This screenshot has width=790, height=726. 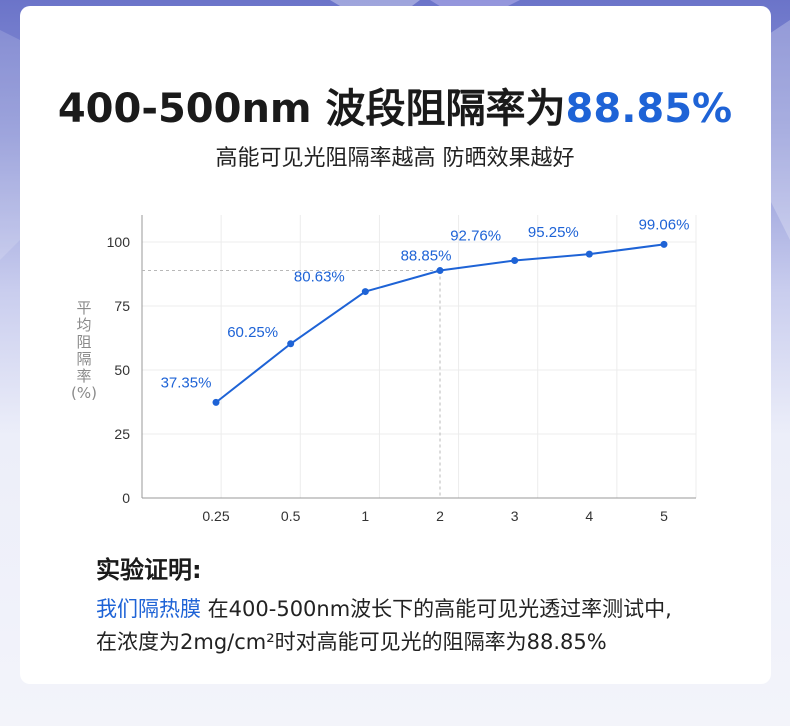 I want to click on page-subtitle: 高能可见光阻隔率越高 防晒效果越好, so click(x=395, y=158).